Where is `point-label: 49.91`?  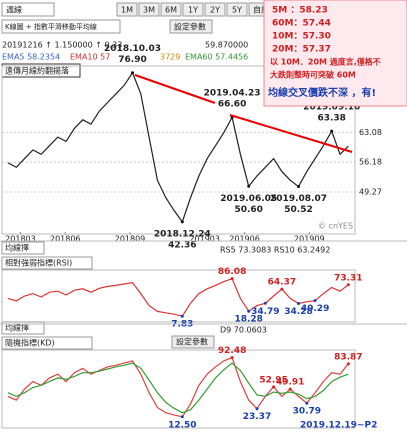 point-label: 49.91 is located at coordinates (290, 383).